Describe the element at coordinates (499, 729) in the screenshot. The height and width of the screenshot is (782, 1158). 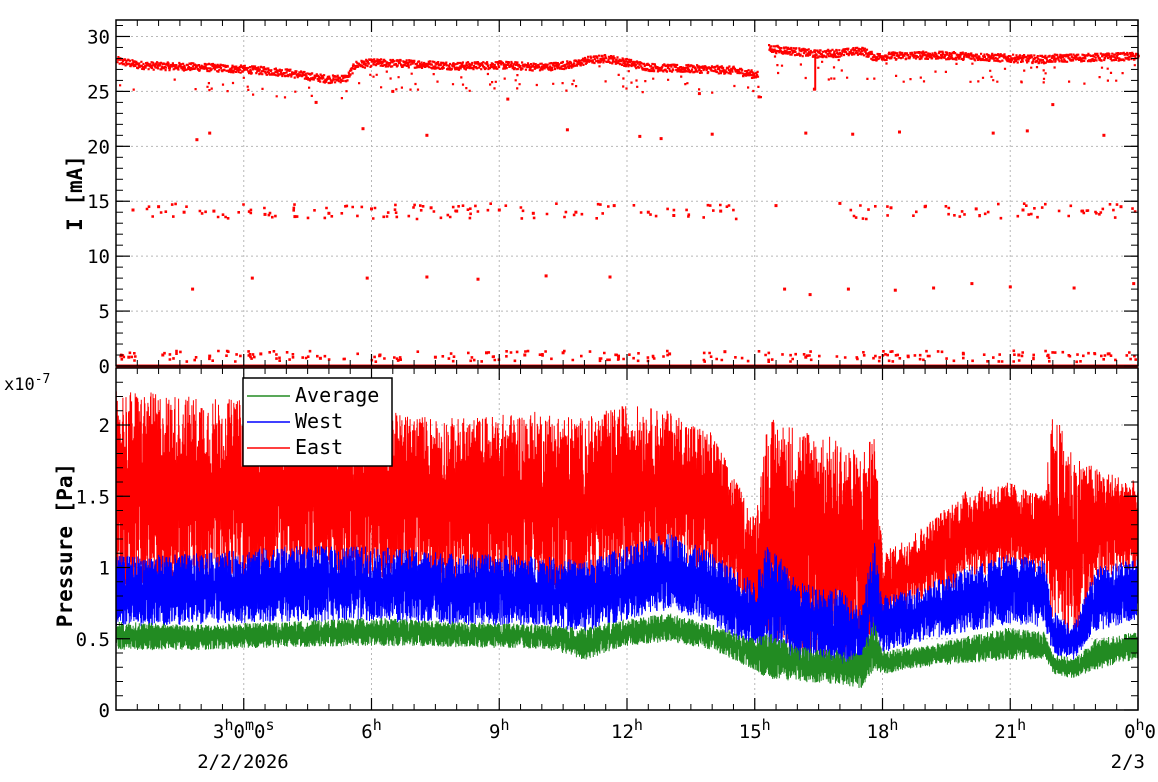
I see `time-tick-label-2: 9h` at that location.